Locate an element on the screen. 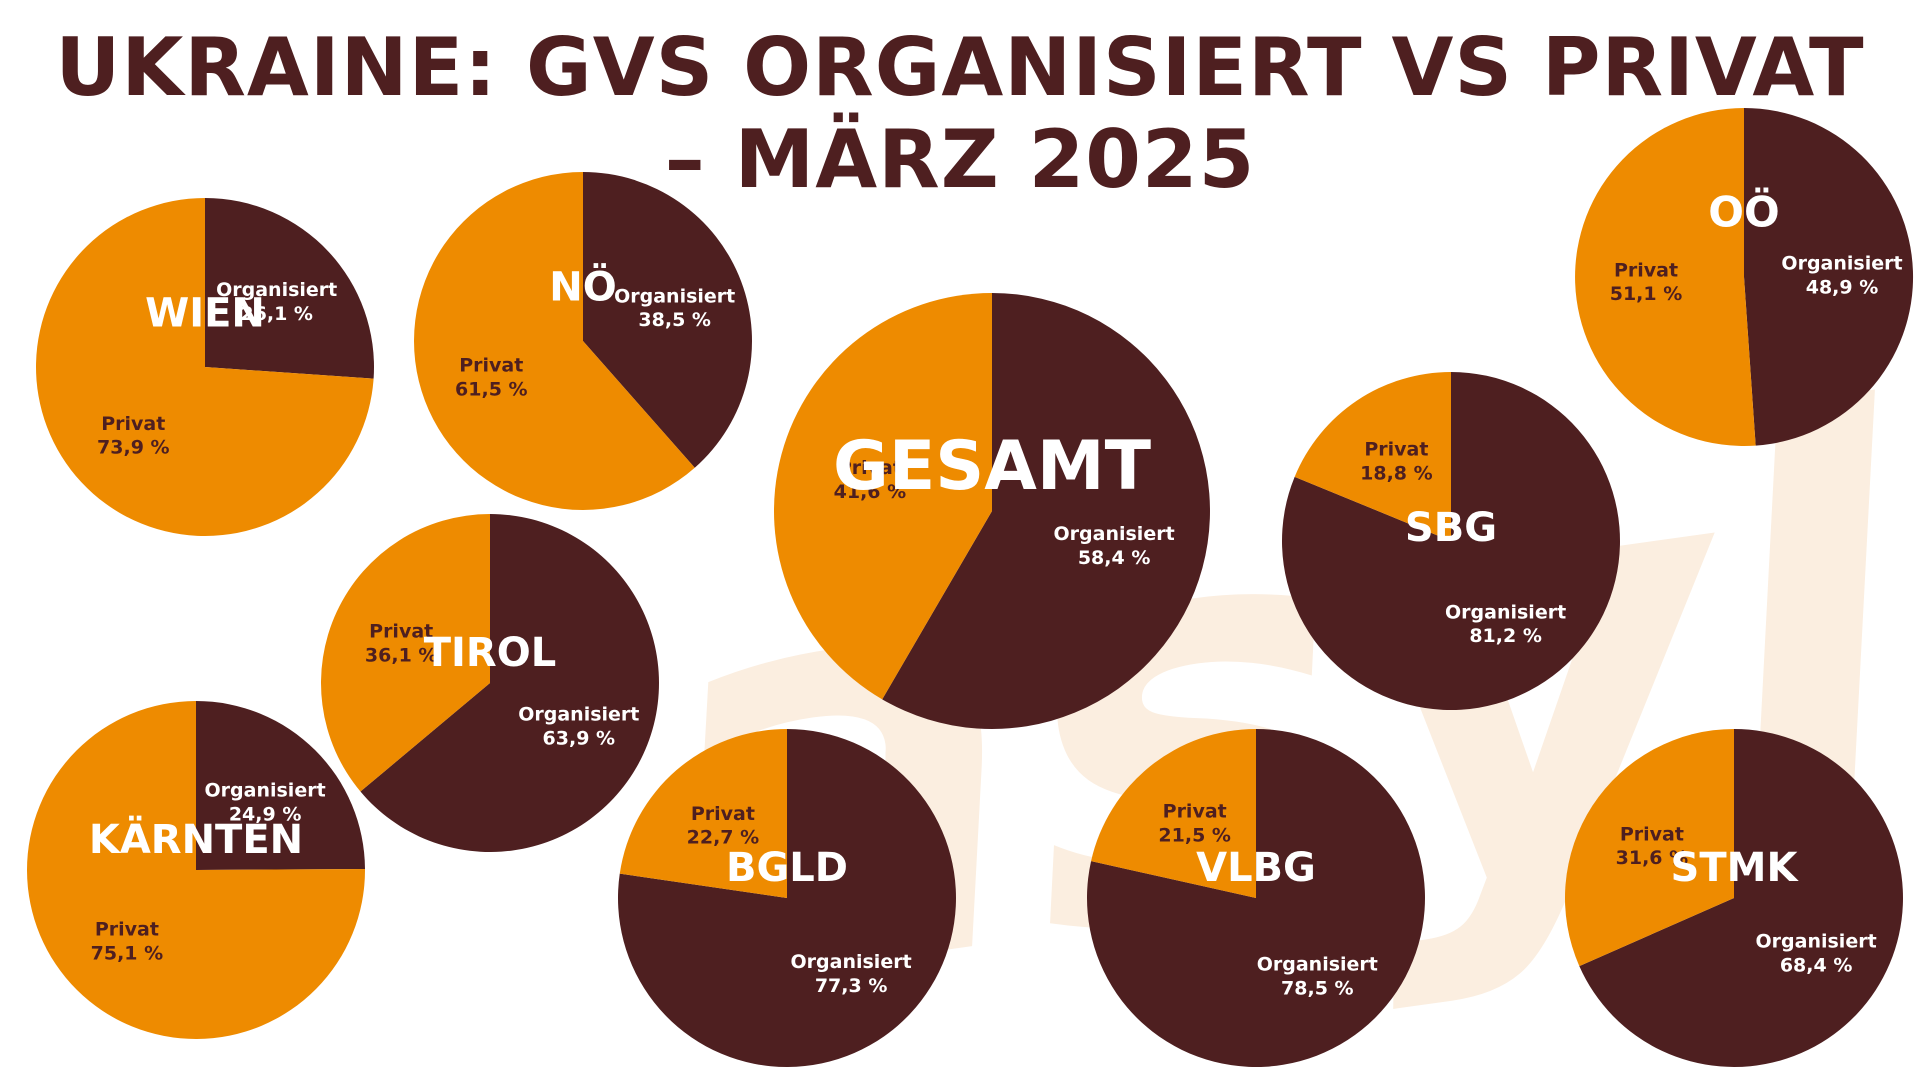 The image size is (1920, 1080). pie-kaernten: Organisiert 24,9 % Privat 75,1 % KÄRNTEN is located at coordinates (196, 870).